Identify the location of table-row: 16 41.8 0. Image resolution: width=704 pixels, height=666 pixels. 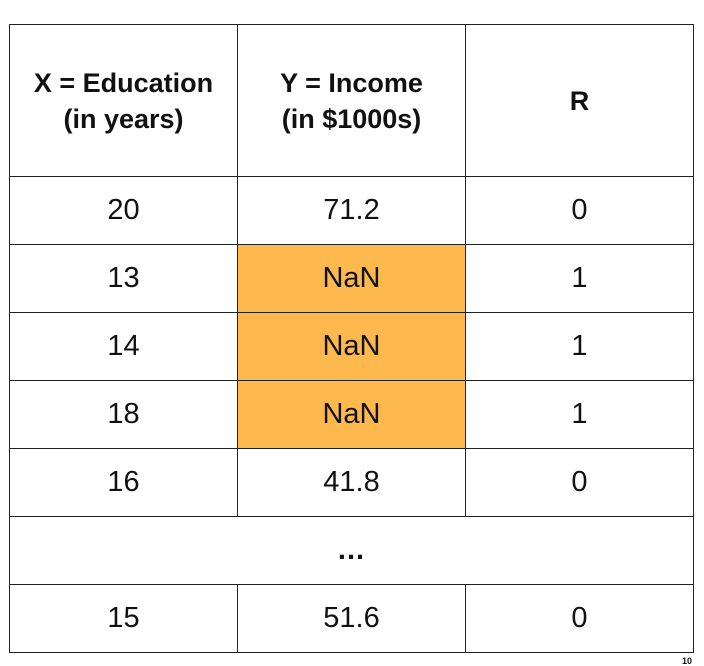
(351, 482).